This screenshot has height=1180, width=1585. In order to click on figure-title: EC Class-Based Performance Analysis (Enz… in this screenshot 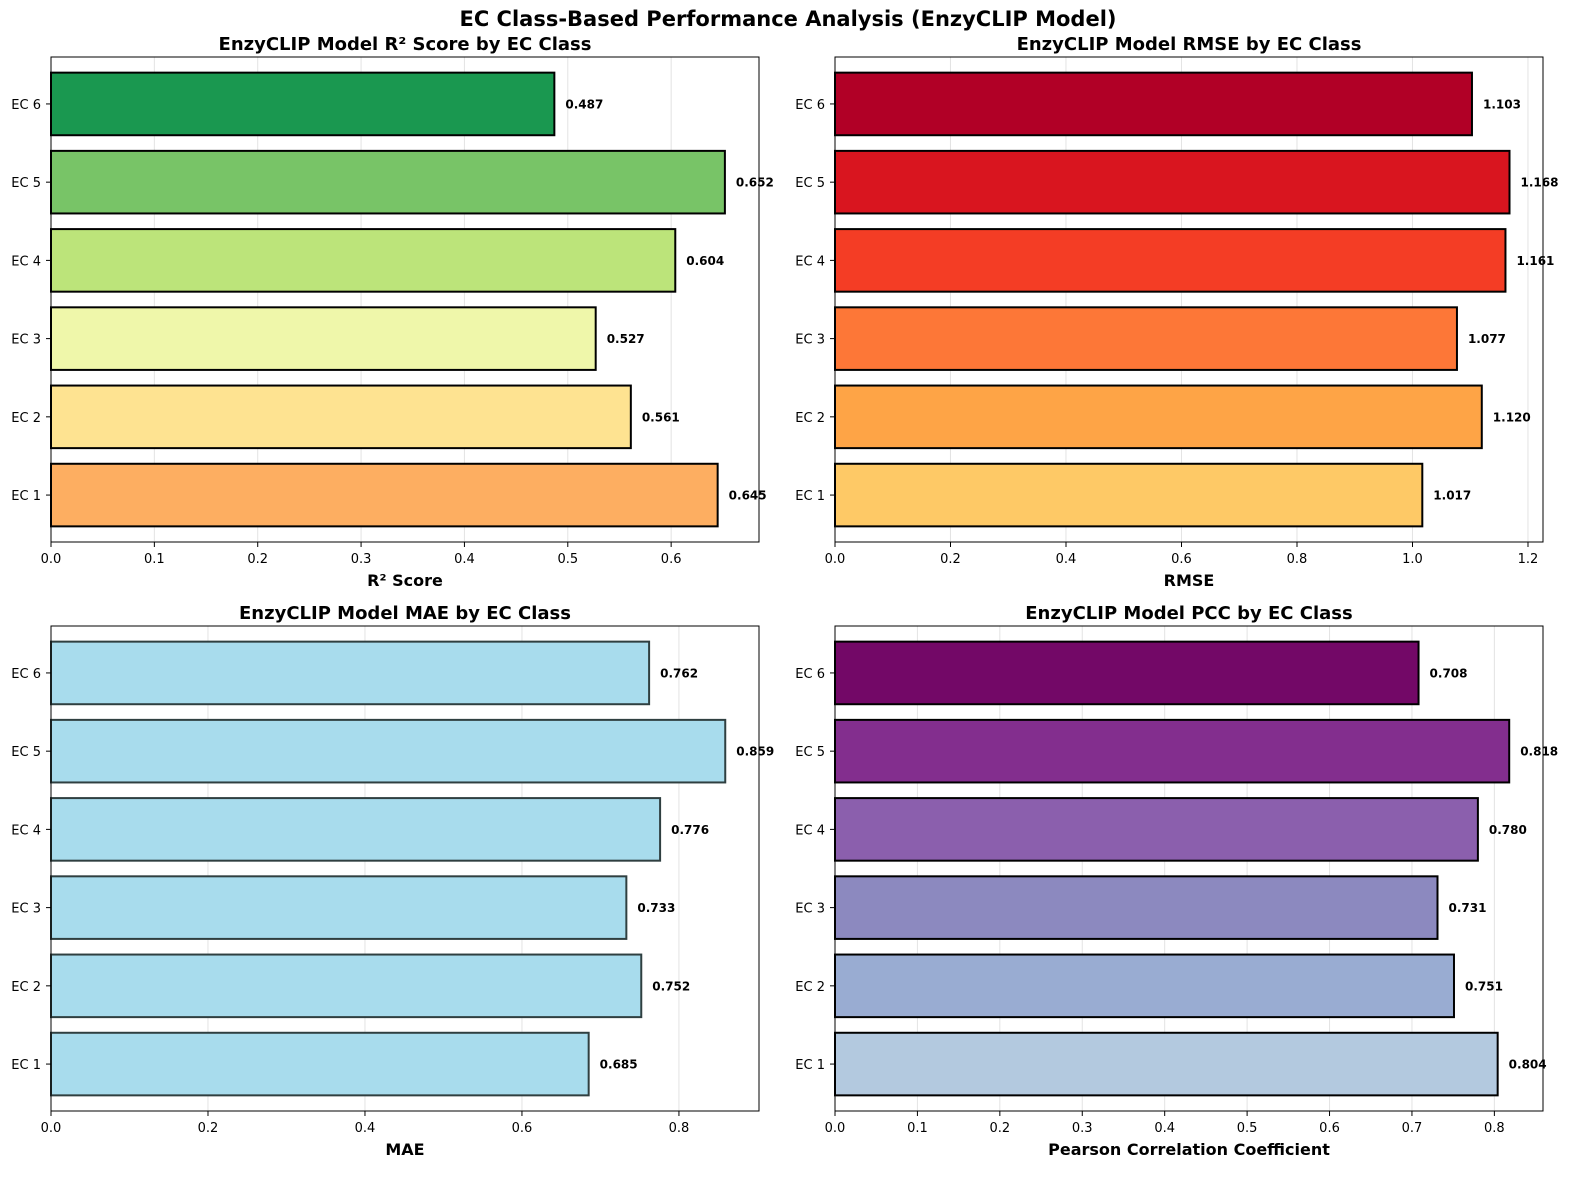, I will do `click(787, 19)`.